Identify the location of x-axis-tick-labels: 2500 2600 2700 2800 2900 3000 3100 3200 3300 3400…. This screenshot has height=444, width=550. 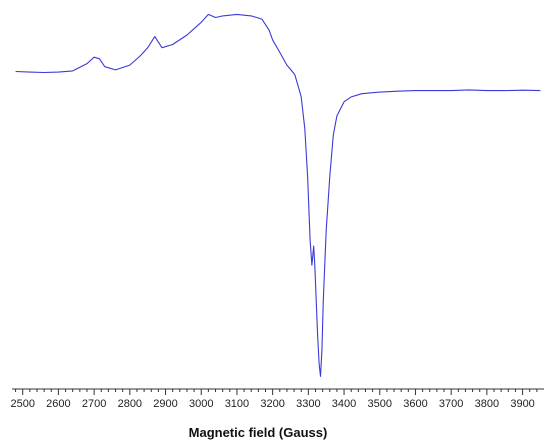
(272, 404).